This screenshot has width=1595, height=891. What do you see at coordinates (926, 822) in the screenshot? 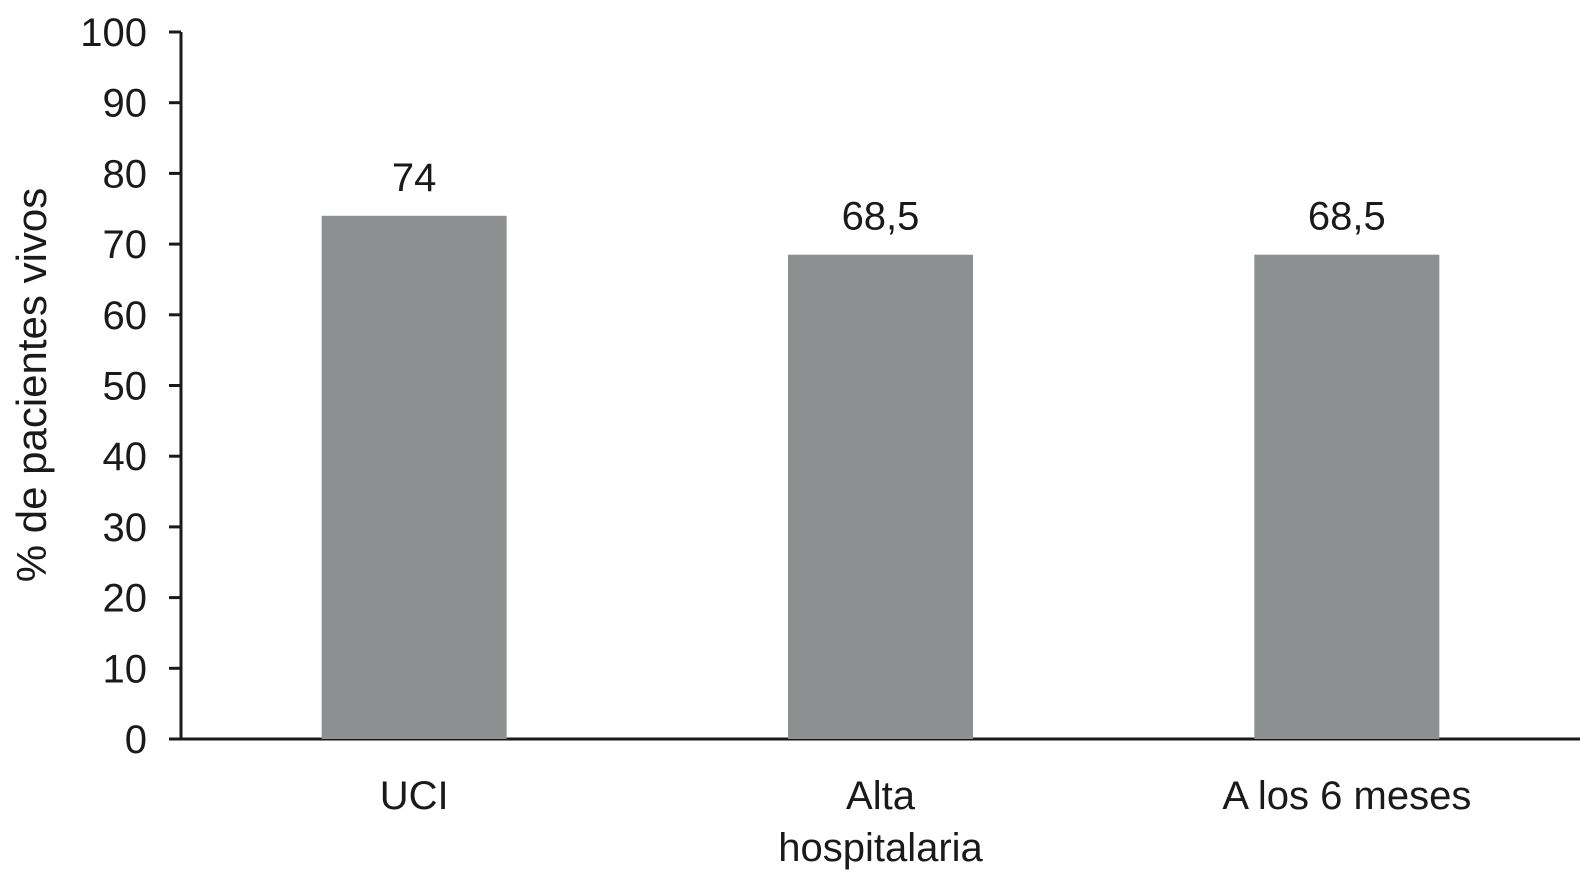
I see `category-labels: UCI Alta hospitalaria A los 6 meses` at bounding box center [926, 822].